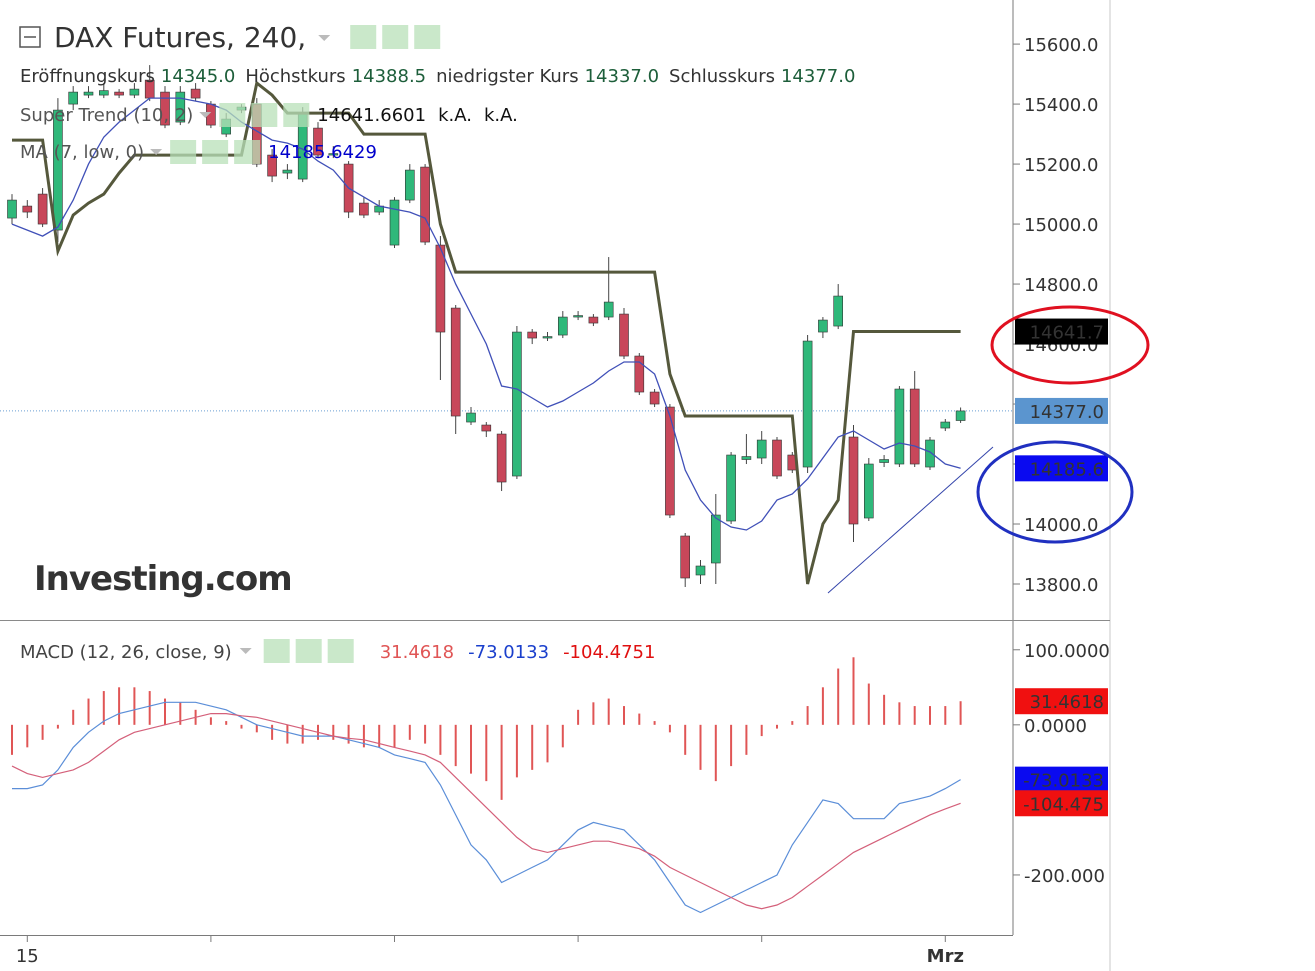  I want to click on trend-line, so click(910, 520).